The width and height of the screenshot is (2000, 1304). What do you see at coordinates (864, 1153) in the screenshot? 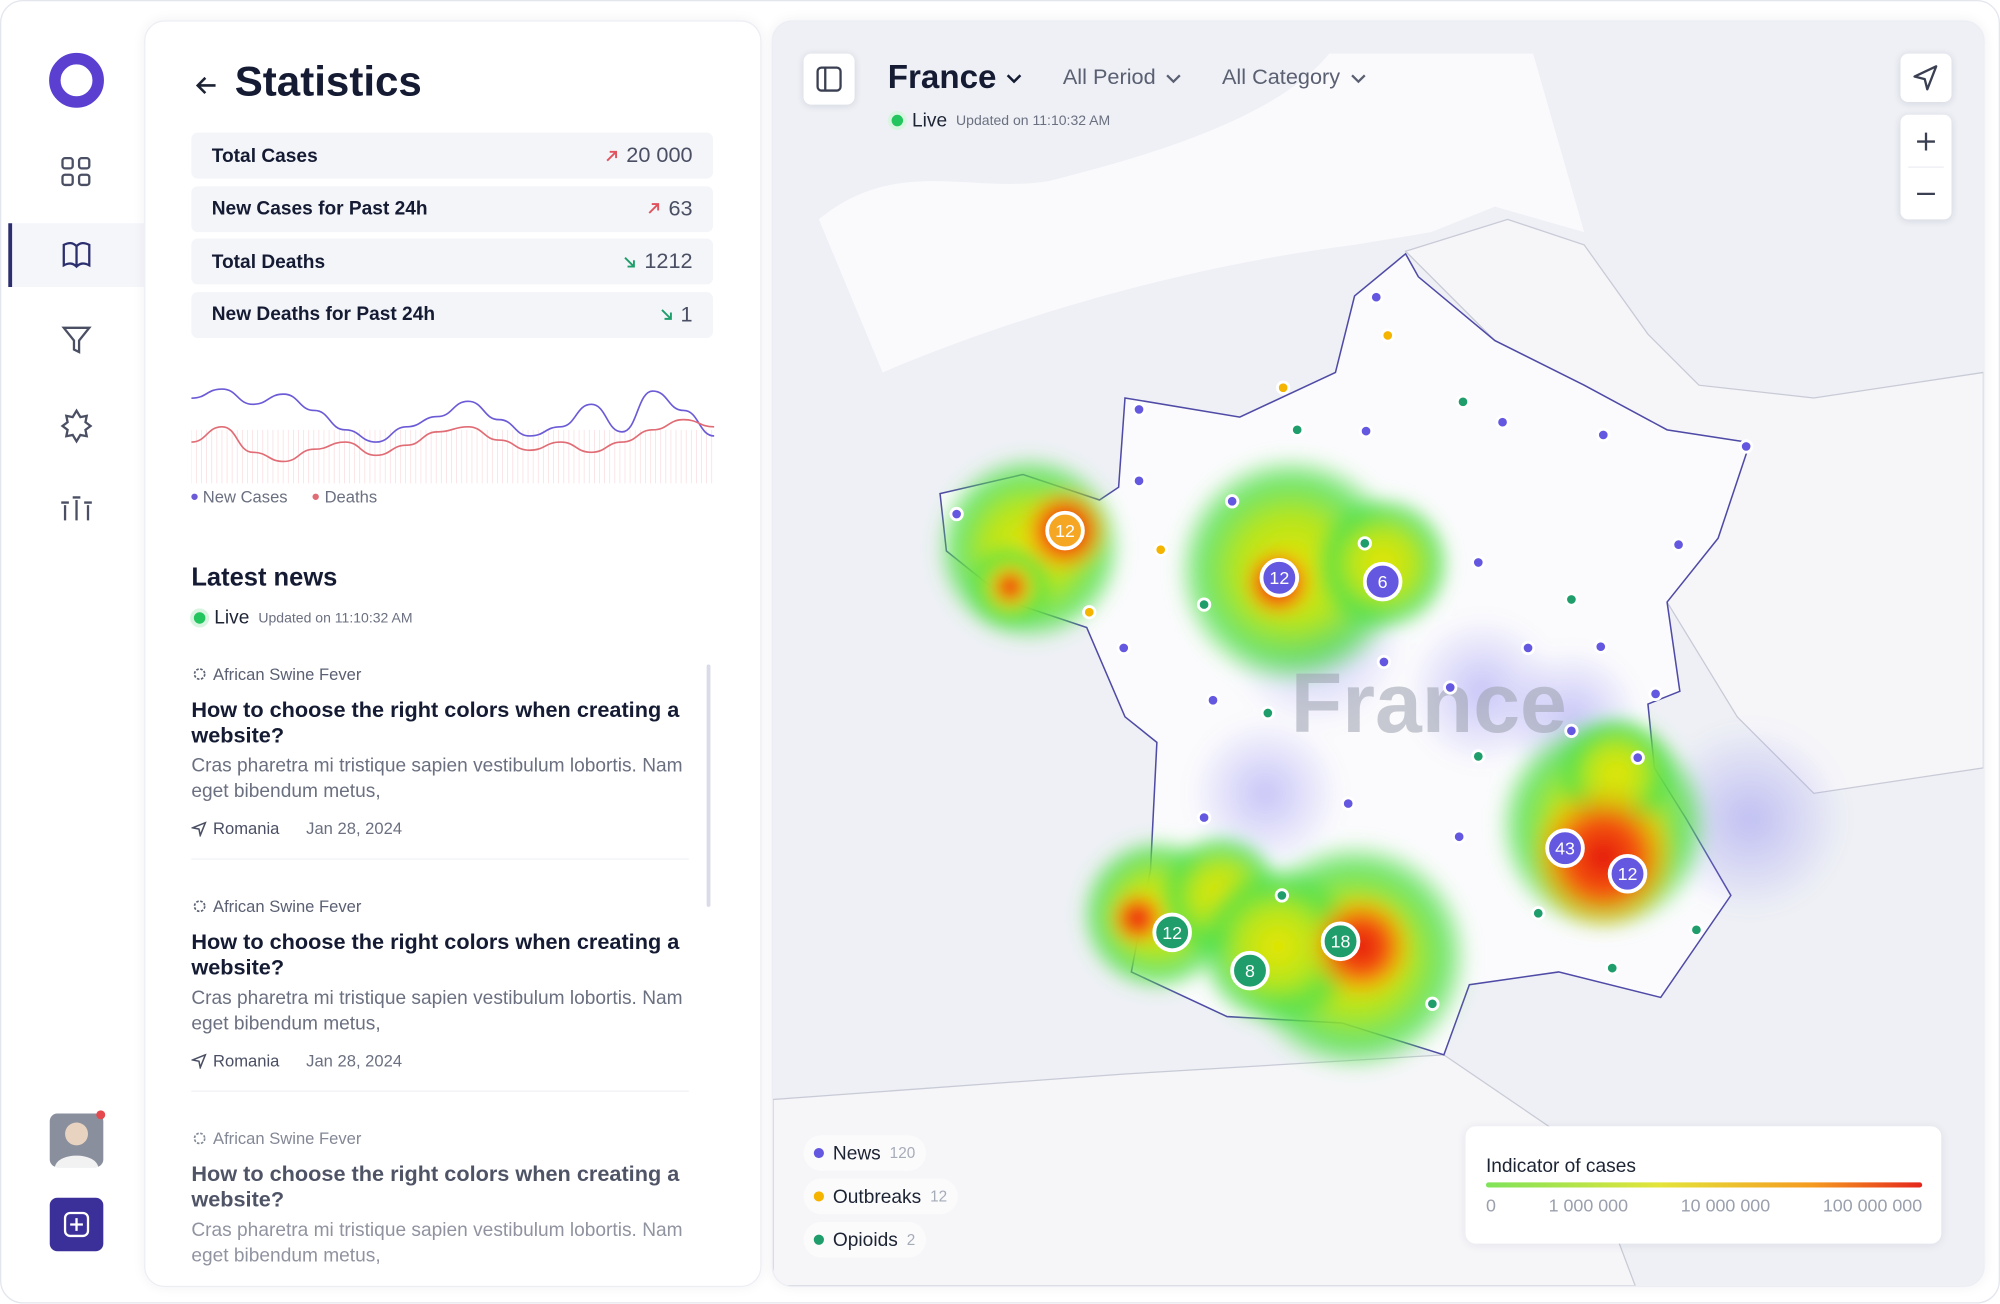
I see `legend-item: News 120` at bounding box center [864, 1153].